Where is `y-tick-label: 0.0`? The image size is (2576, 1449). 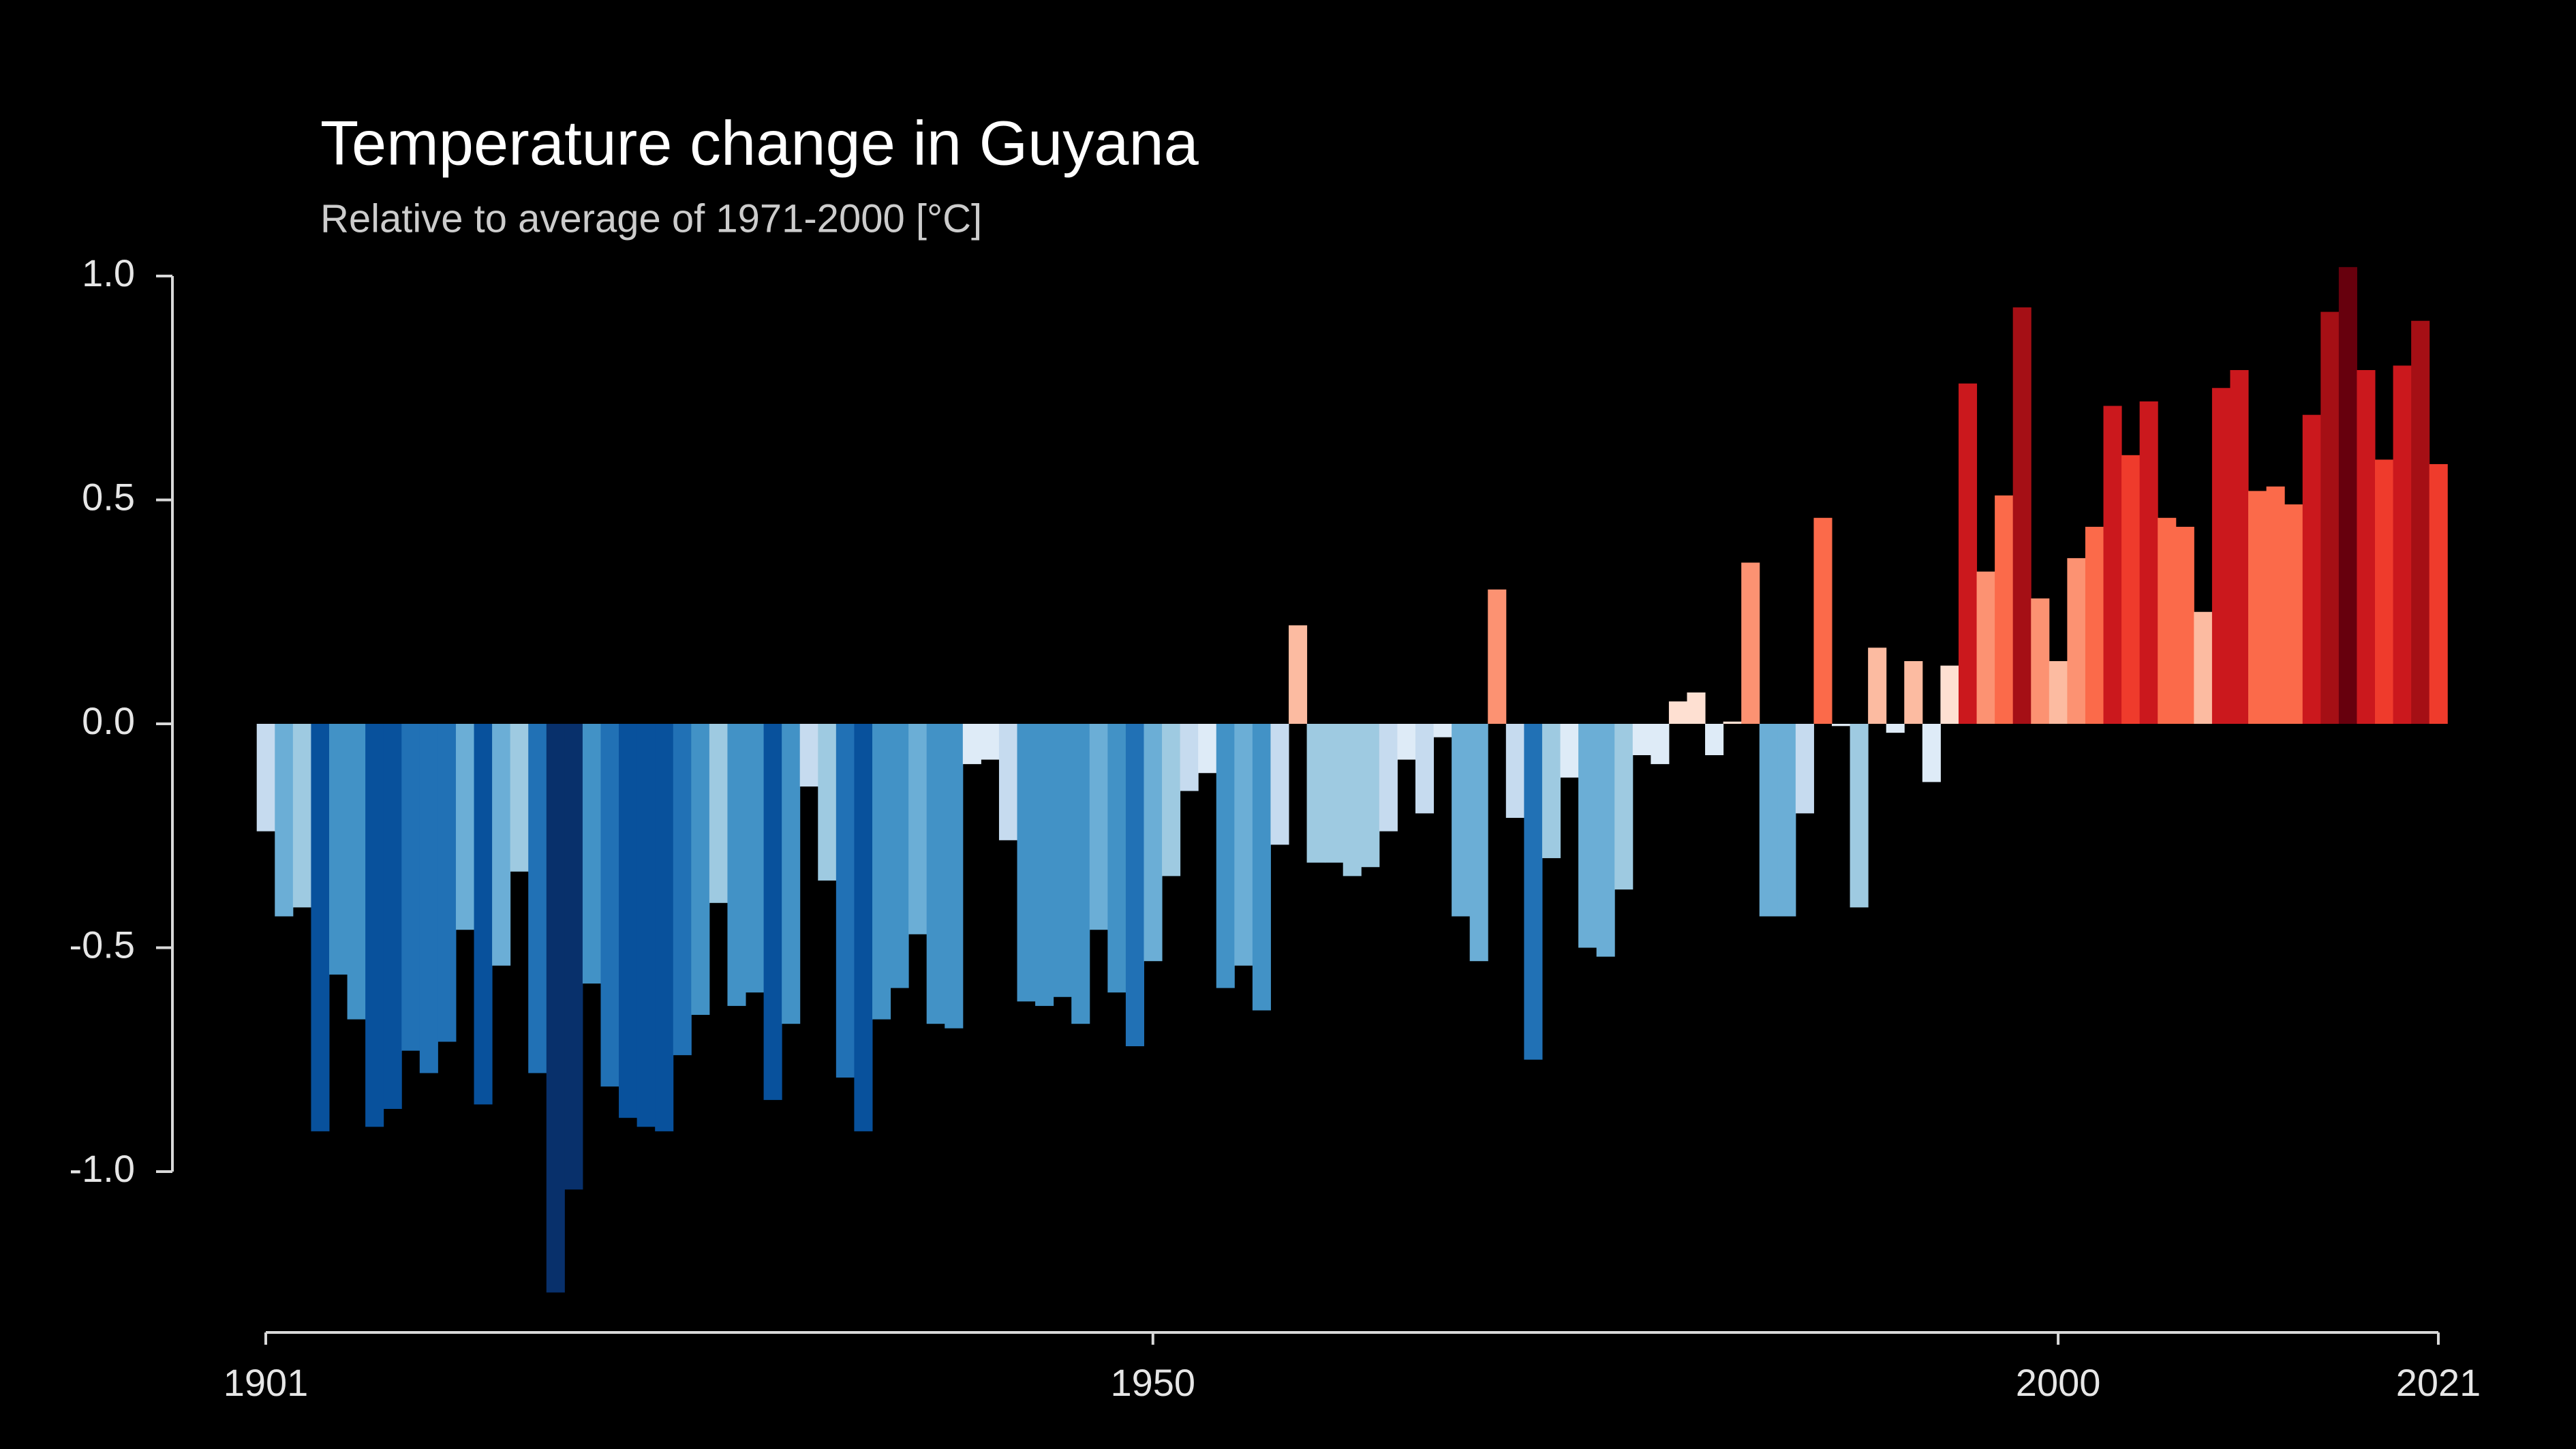 y-tick-label: 0.0 is located at coordinates (108, 721).